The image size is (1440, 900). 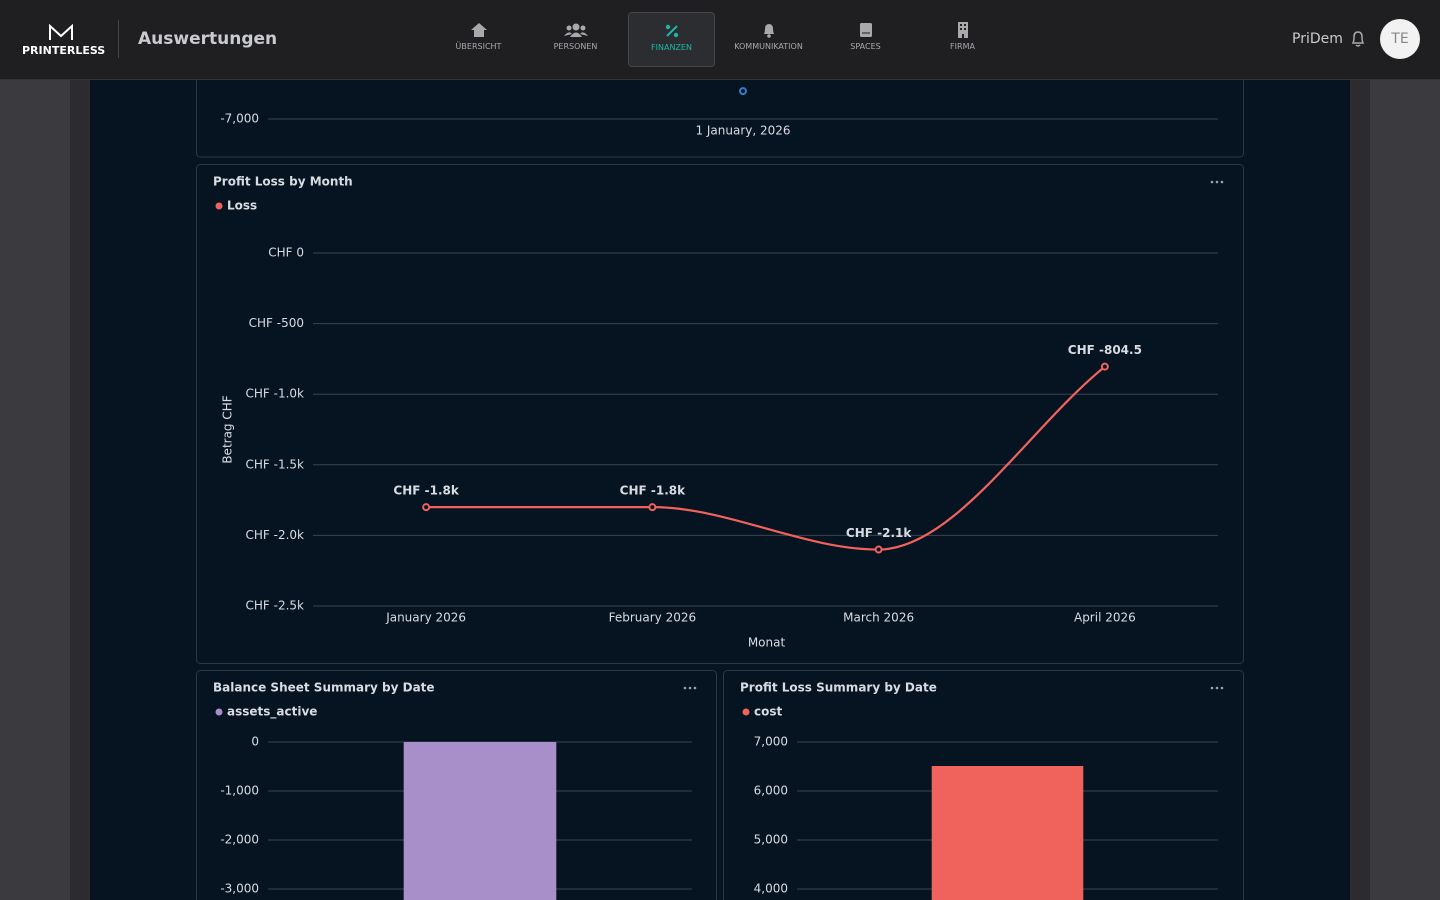 I want to click on nav-label: PERSONEN, so click(x=575, y=46).